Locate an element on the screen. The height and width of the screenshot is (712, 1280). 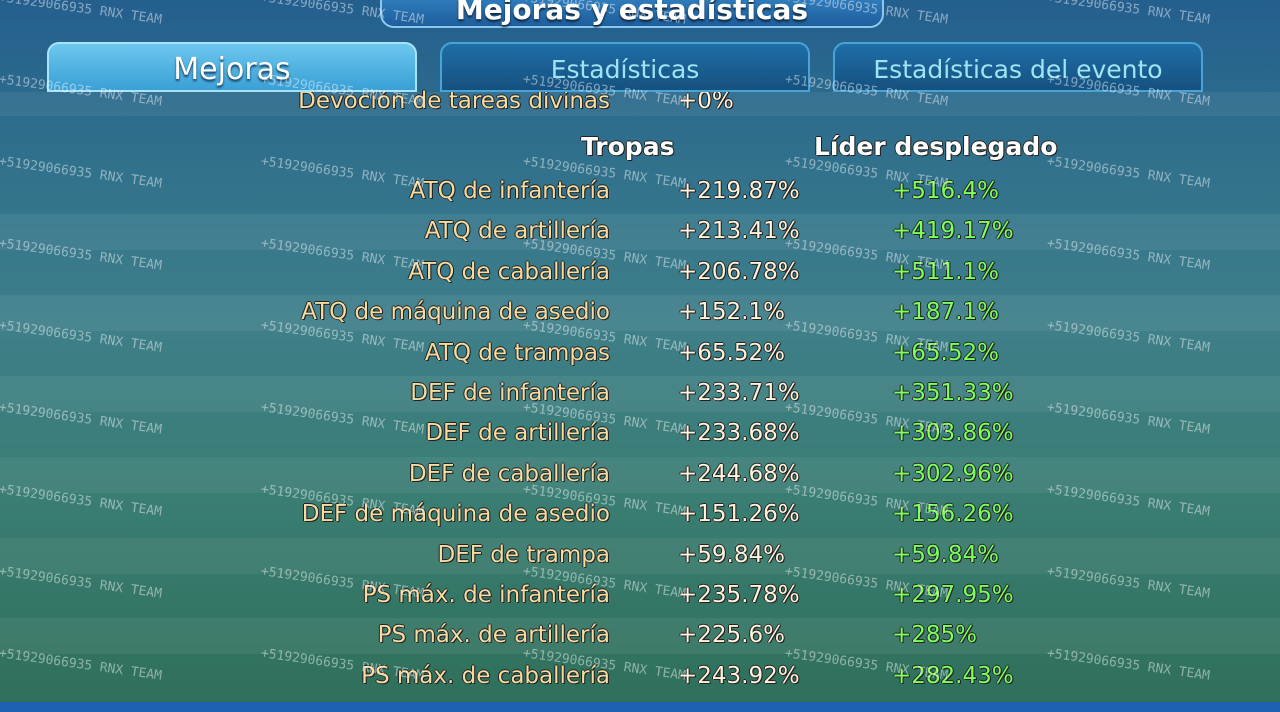
leader-value: +282.43% is located at coordinates (953, 675).